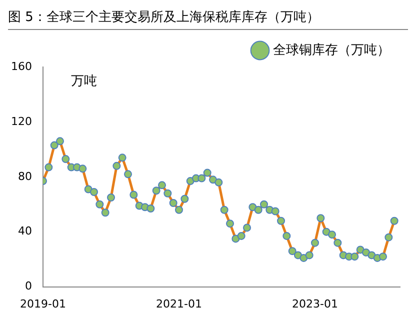 The width and height of the screenshot is (416, 326). Describe the element at coordinates (25, 176) in the screenshot. I see `y-tick-label: 80` at that location.